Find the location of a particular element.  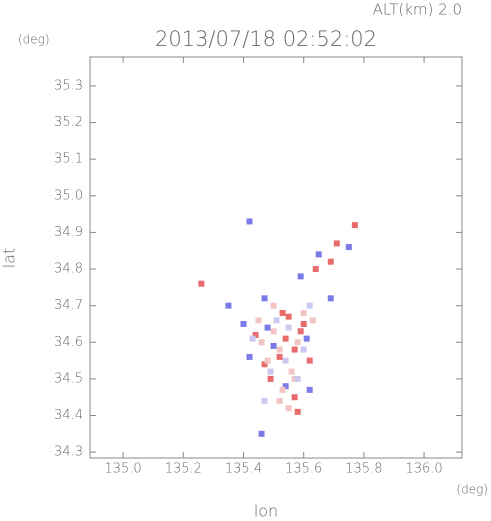

y-tick-label: 35.3 is located at coordinates (68, 85).